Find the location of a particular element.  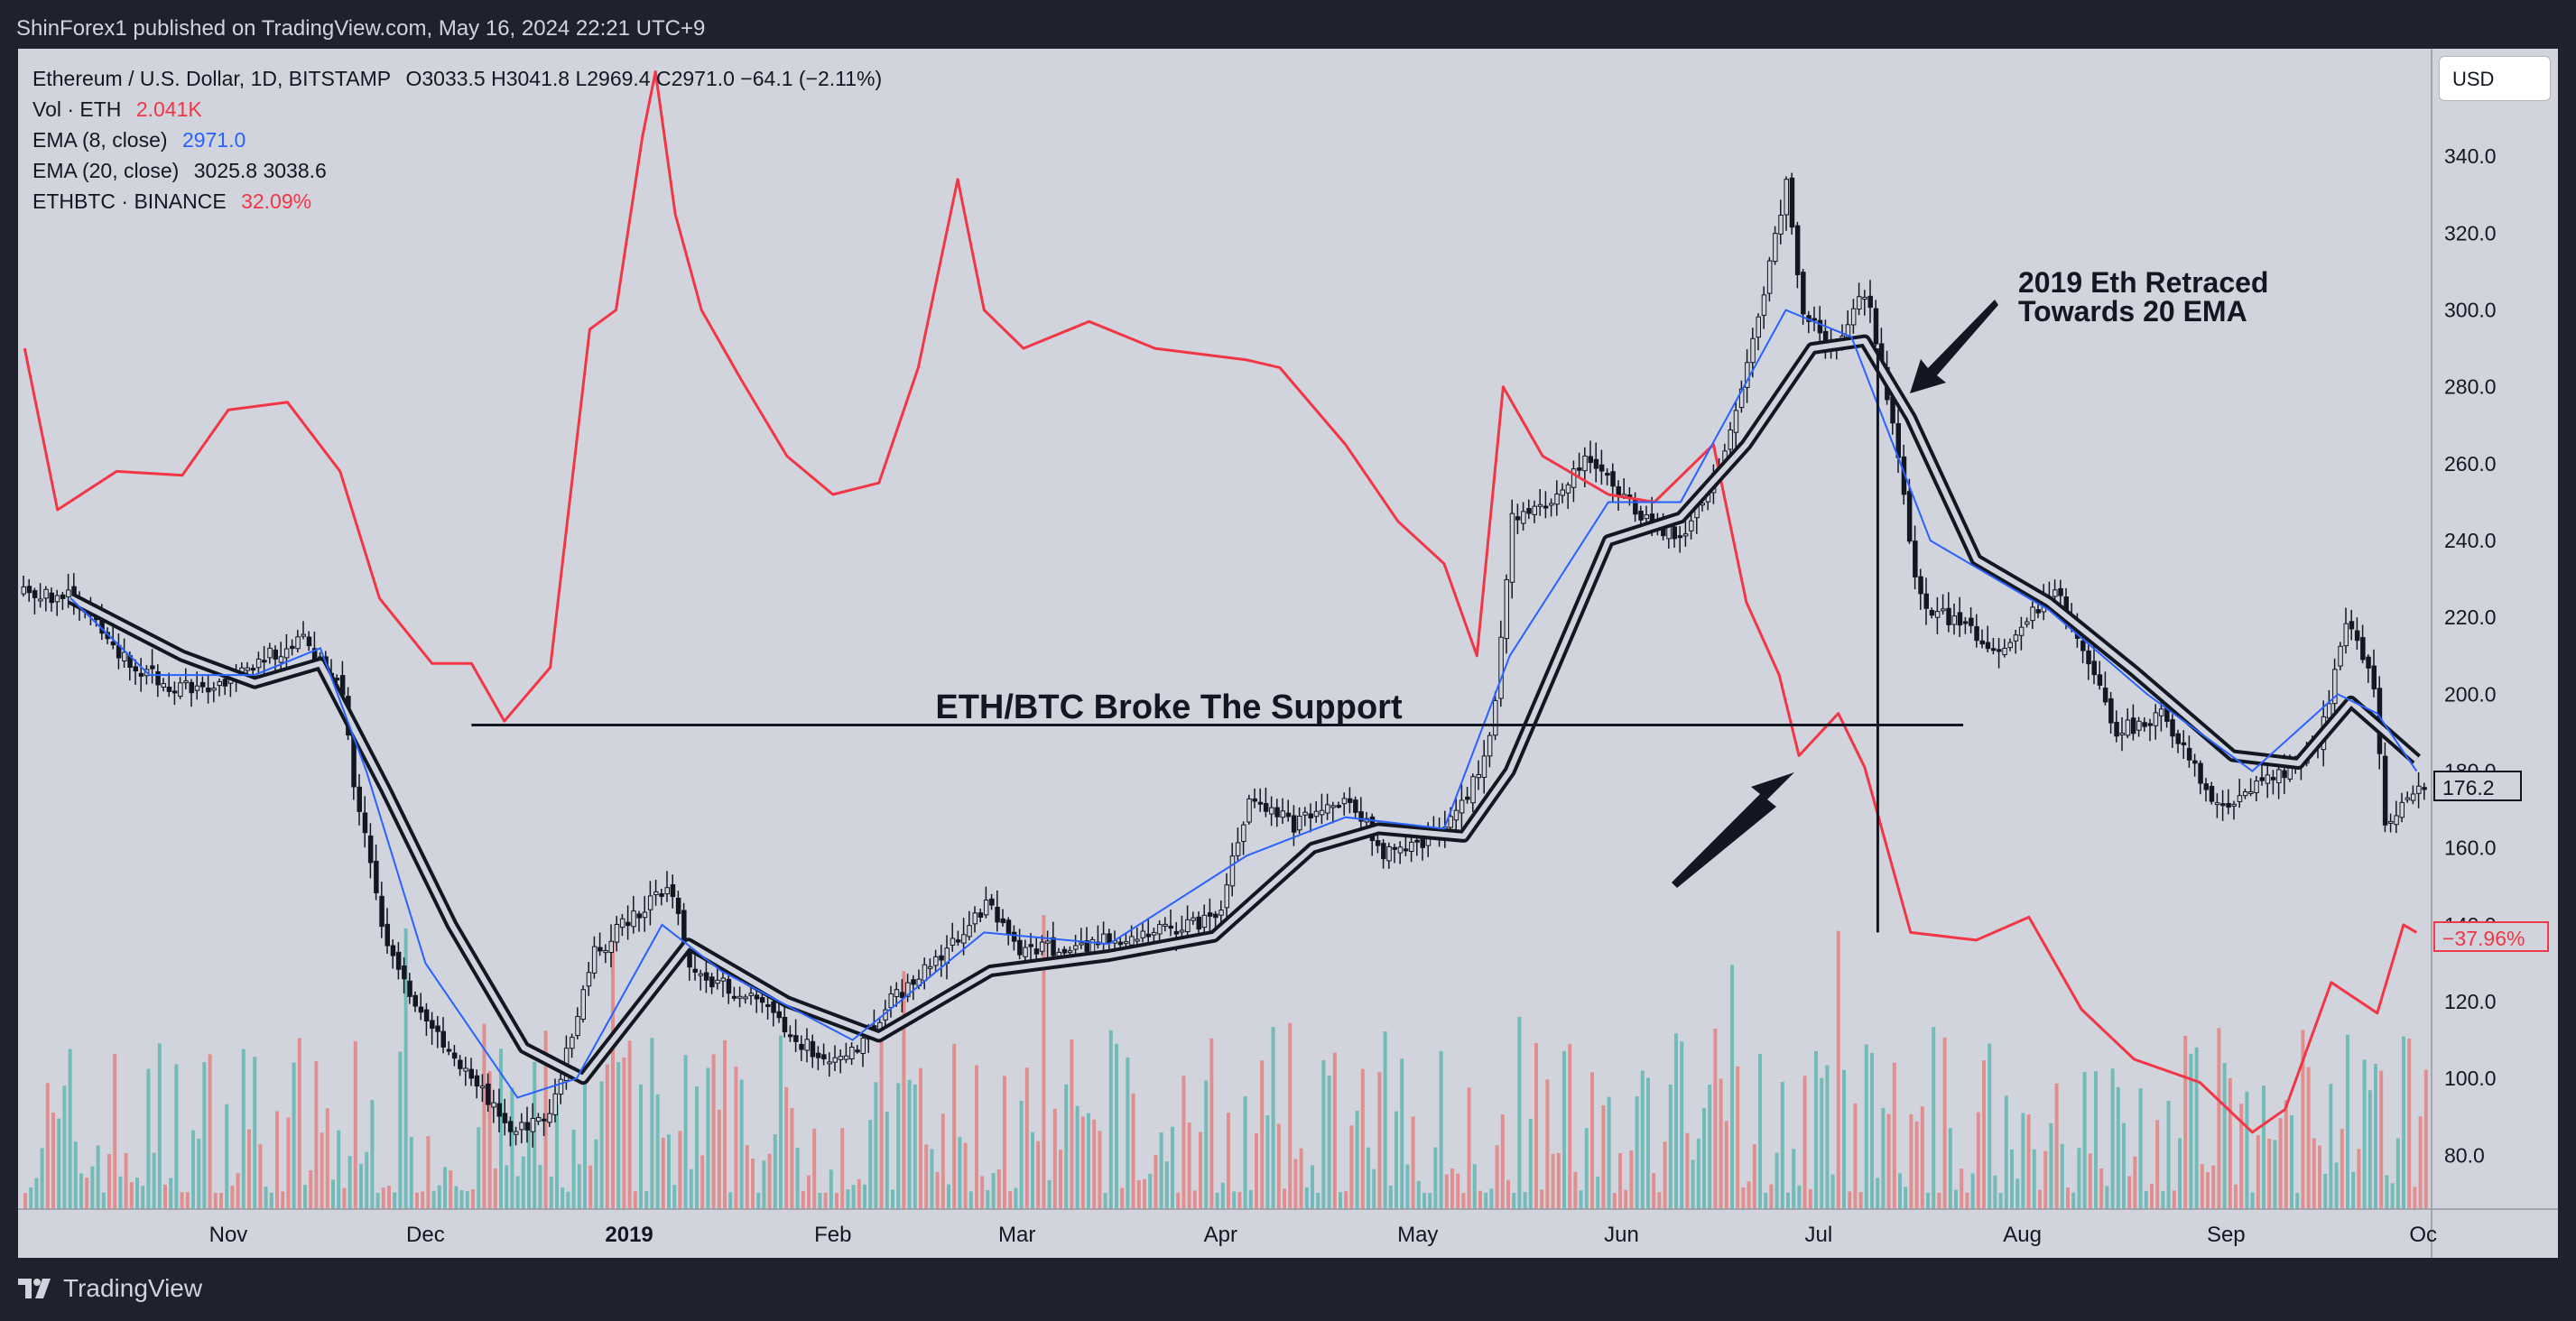

arrow-up-right is located at coordinates (1733, 830).